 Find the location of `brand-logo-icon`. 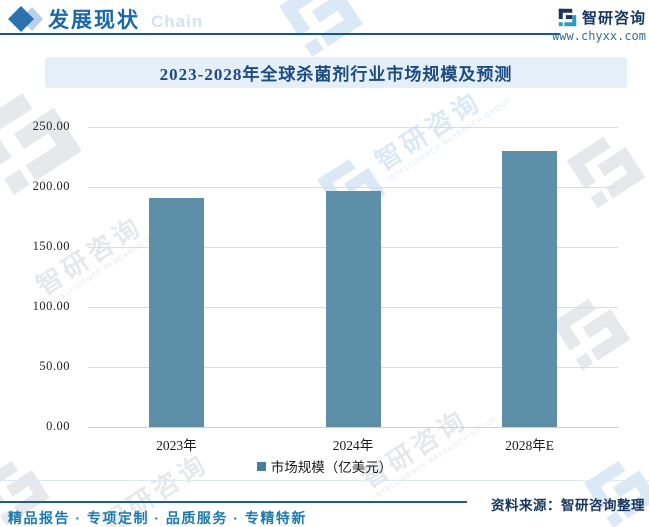

brand-logo-icon is located at coordinates (567, 17).